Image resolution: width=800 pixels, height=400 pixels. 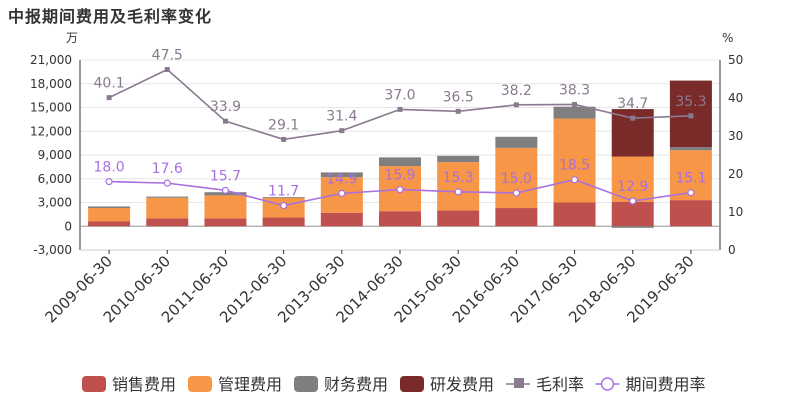 What do you see at coordinates (167, 169) in the screenshot?
I see `data-label-1: 17.6` at bounding box center [167, 169].